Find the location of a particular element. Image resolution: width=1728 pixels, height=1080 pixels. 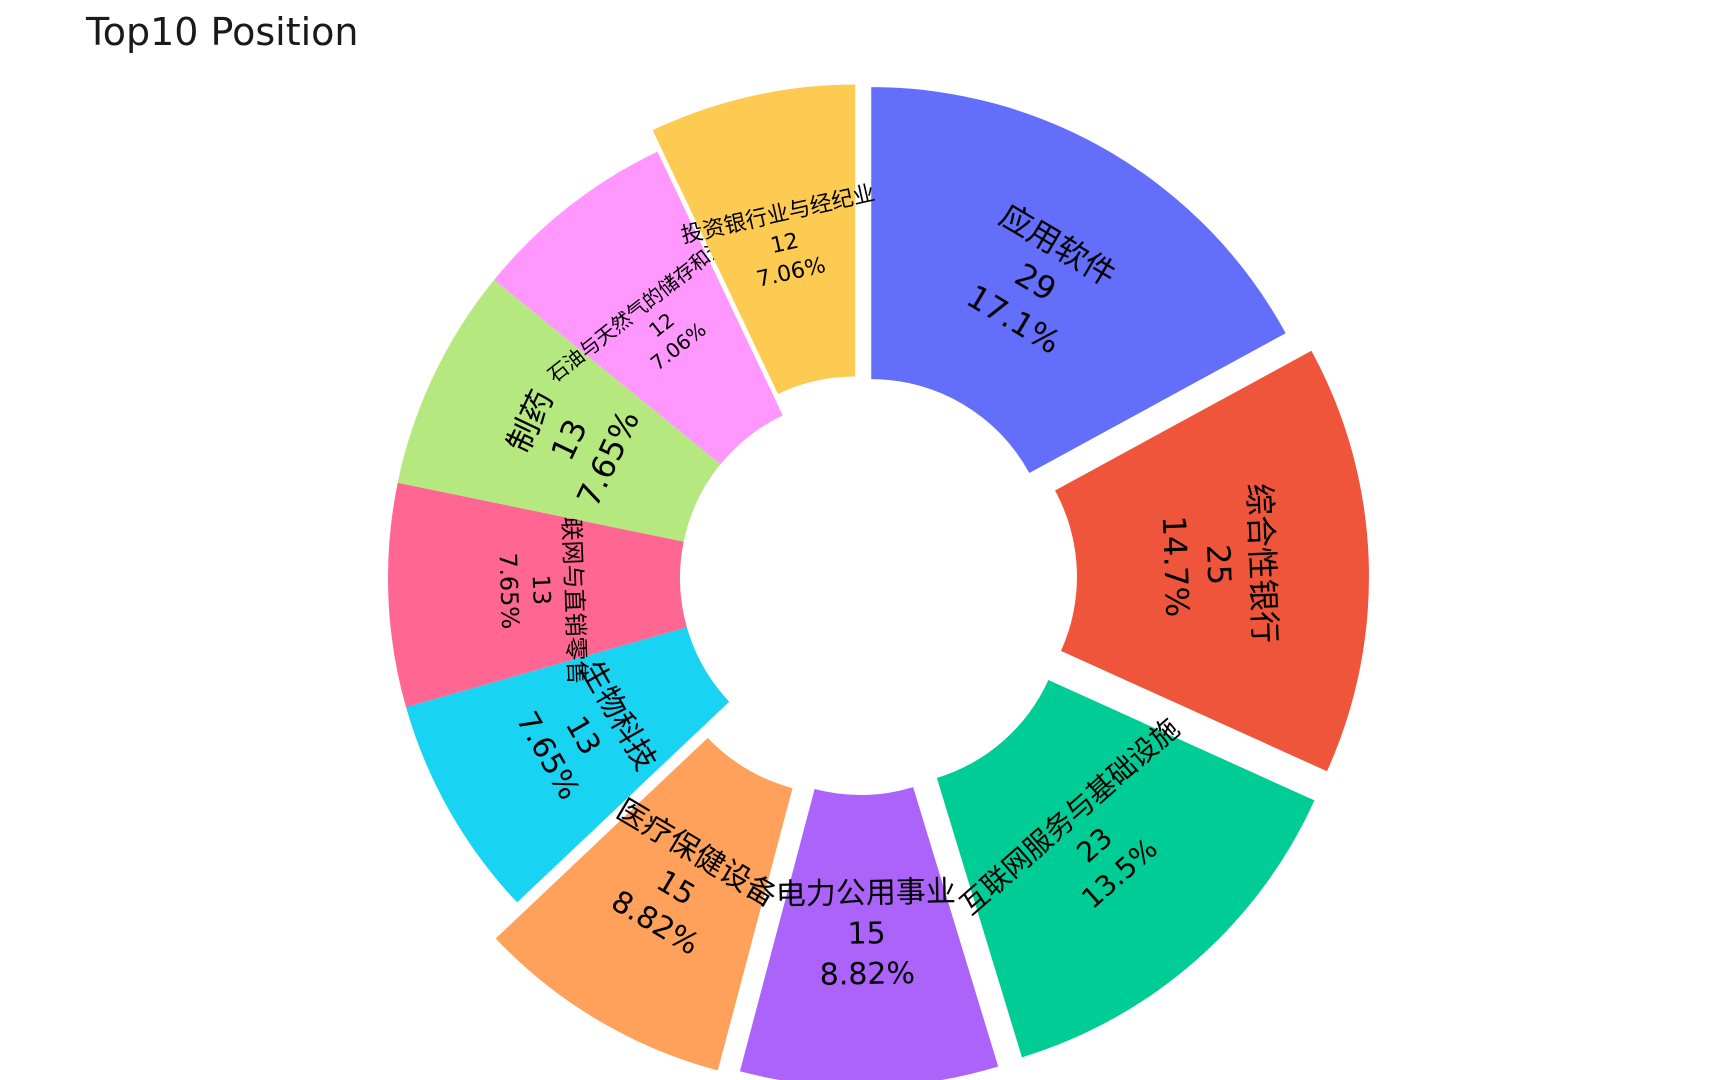

slice-percent-label: 14.7% is located at coordinates (1176, 566).